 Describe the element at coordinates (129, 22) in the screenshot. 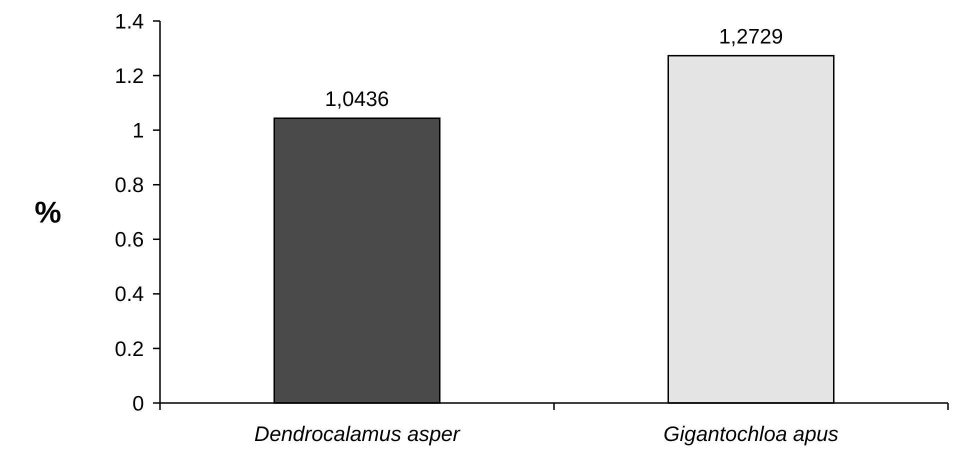

I see `y-tick-label: 1.4` at that location.